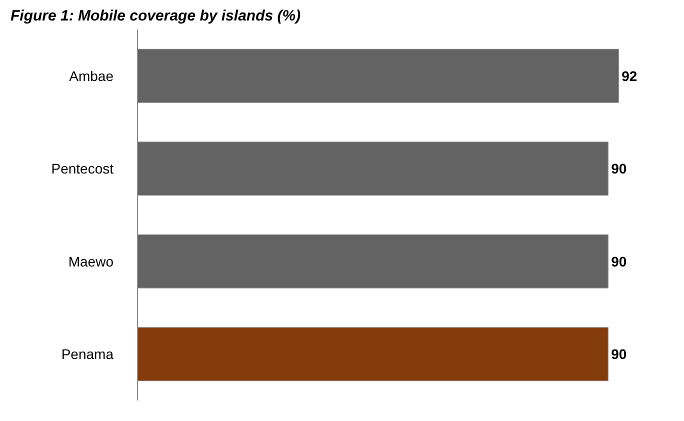 The width and height of the screenshot is (684, 421). Describe the element at coordinates (91, 261) in the screenshot. I see `y-tick-label: Maewo` at that location.